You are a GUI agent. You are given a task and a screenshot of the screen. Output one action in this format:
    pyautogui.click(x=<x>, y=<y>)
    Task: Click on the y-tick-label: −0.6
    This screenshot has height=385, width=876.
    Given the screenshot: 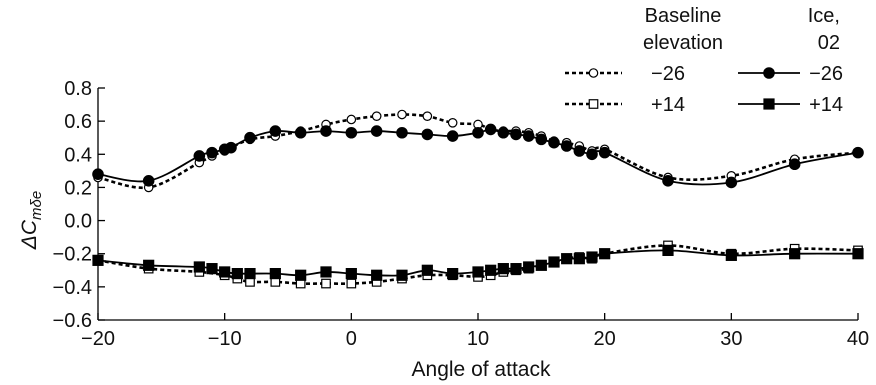 What is the action you would take?
    pyautogui.click(x=72, y=321)
    